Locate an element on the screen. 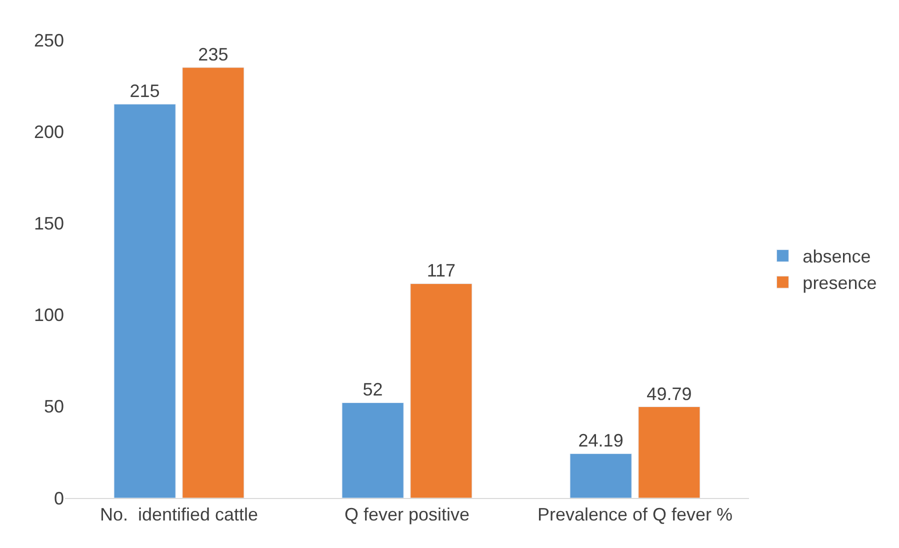 The height and width of the screenshot is (548, 899). data-label: 24.19 is located at coordinates (601, 440).